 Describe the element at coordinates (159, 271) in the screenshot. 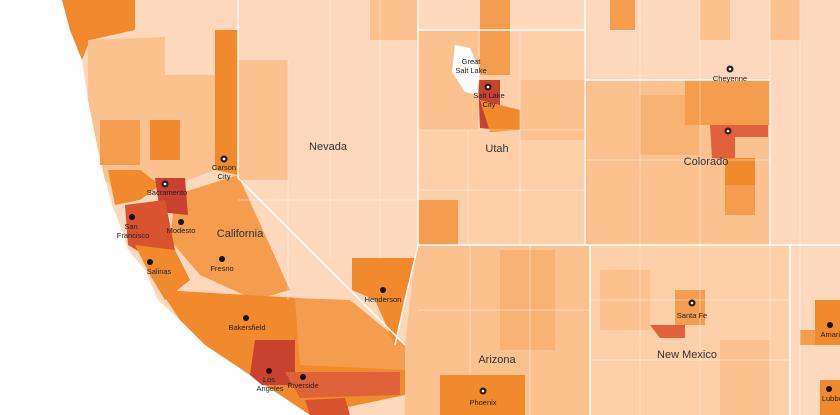

I see `city-label: Salinas` at that location.